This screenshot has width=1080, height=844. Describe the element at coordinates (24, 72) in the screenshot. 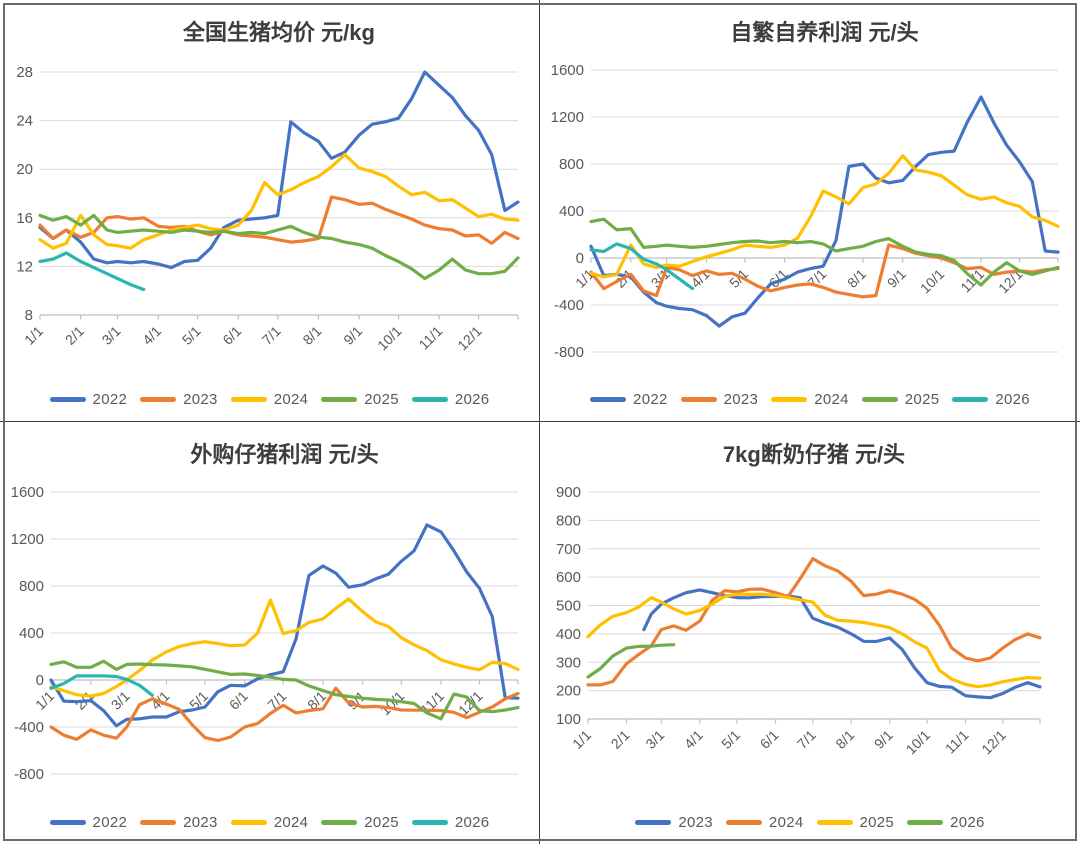

I see `svg-text: 28` at that location.